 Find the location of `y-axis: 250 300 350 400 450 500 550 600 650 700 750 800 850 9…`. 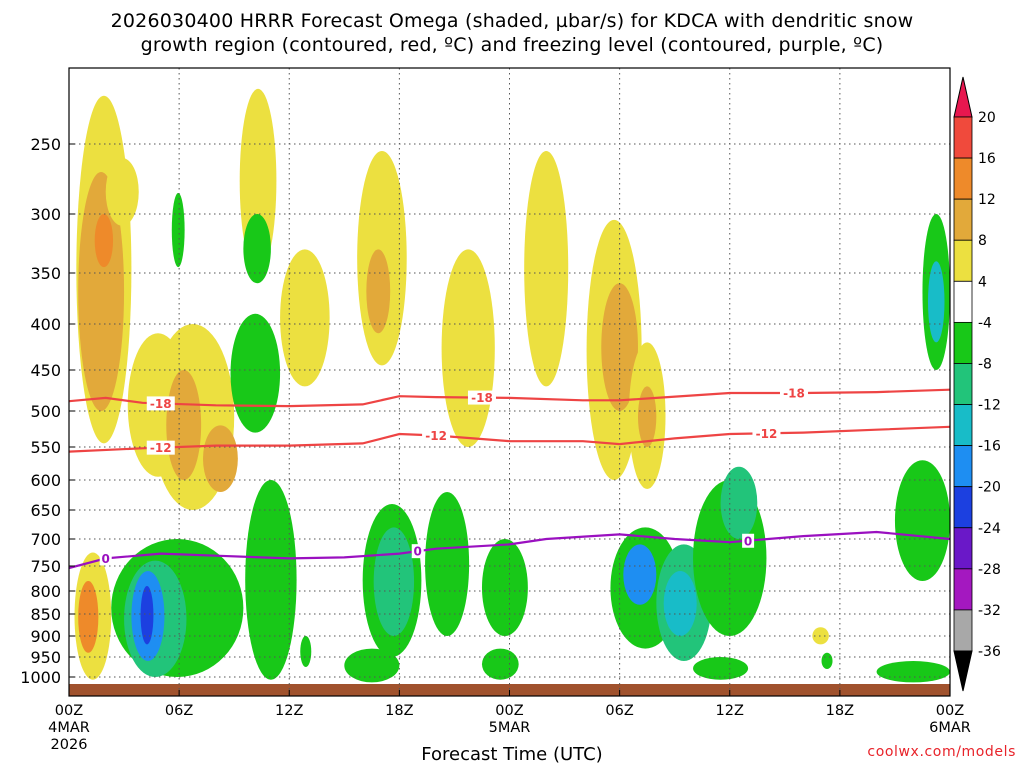

y-axis: 250 300 350 400 450 500 550 600 650 700 750 800 850 9… is located at coordinates (47, 411).